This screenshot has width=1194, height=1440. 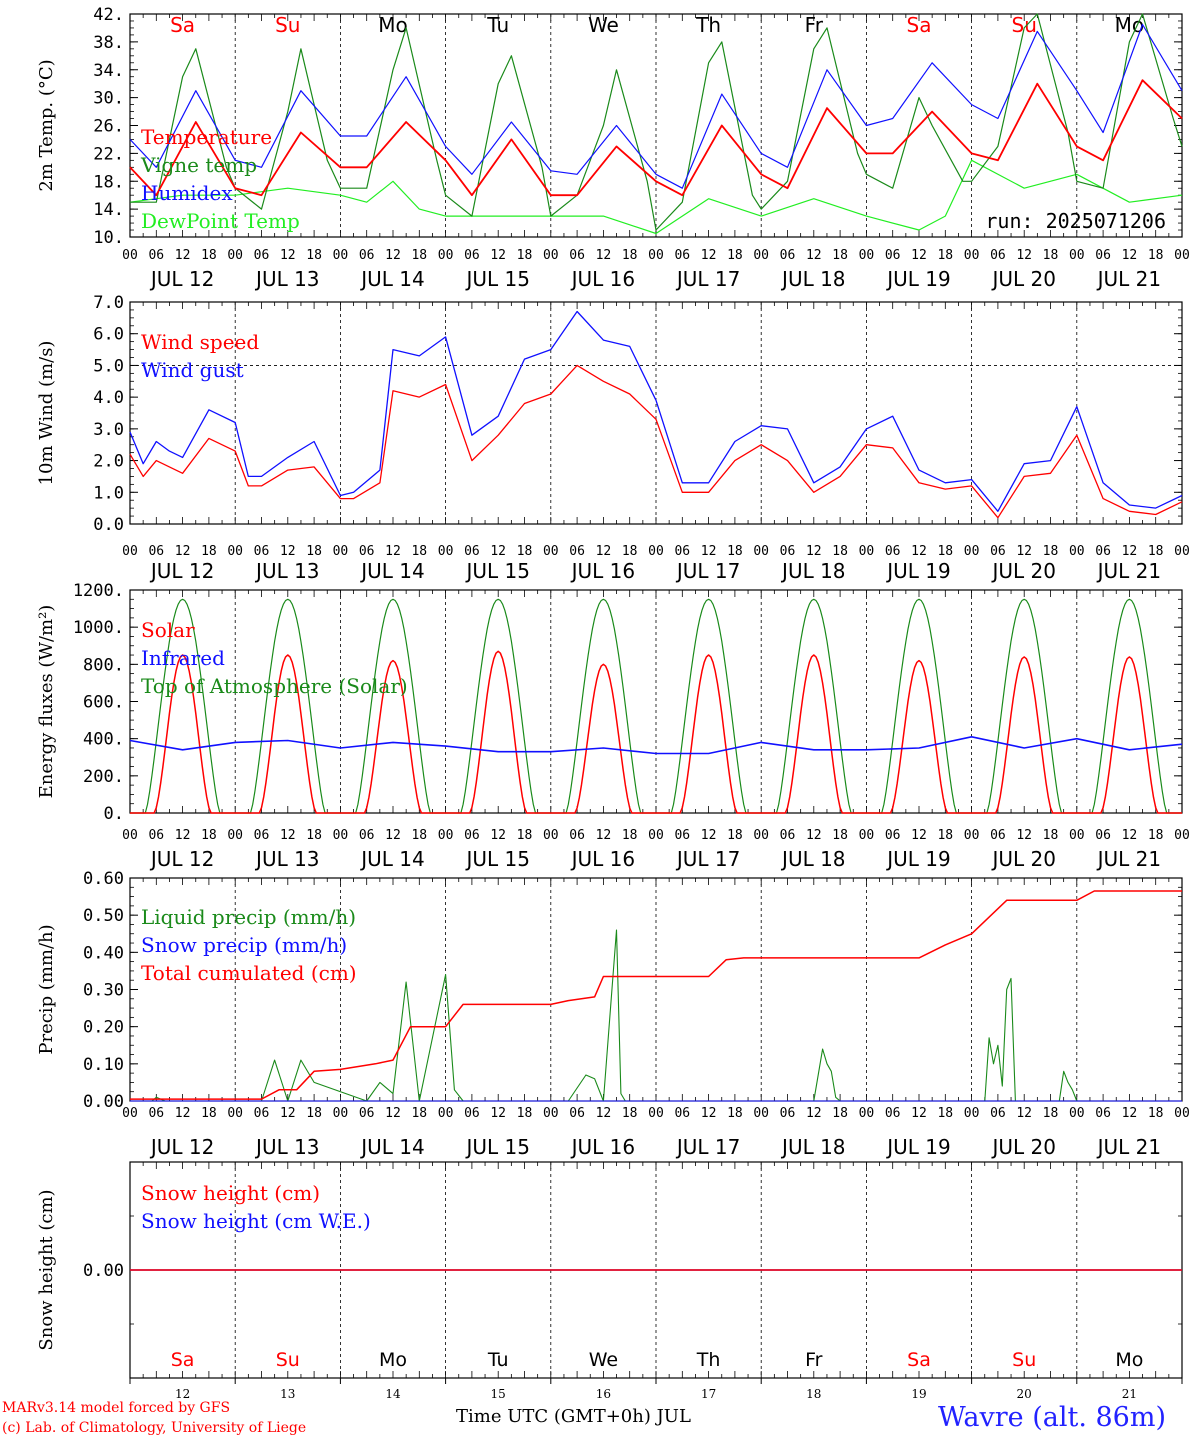 What do you see at coordinates (103, 1102) in the screenshot?
I see `y-tick-label: 0.00` at bounding box center [103, 1102].